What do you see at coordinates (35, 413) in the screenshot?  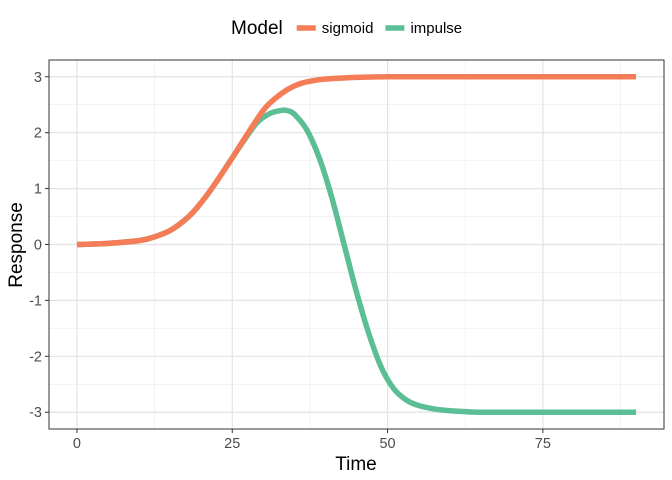 I see `y-tick-label: -3` at bounding box center [35, 413].